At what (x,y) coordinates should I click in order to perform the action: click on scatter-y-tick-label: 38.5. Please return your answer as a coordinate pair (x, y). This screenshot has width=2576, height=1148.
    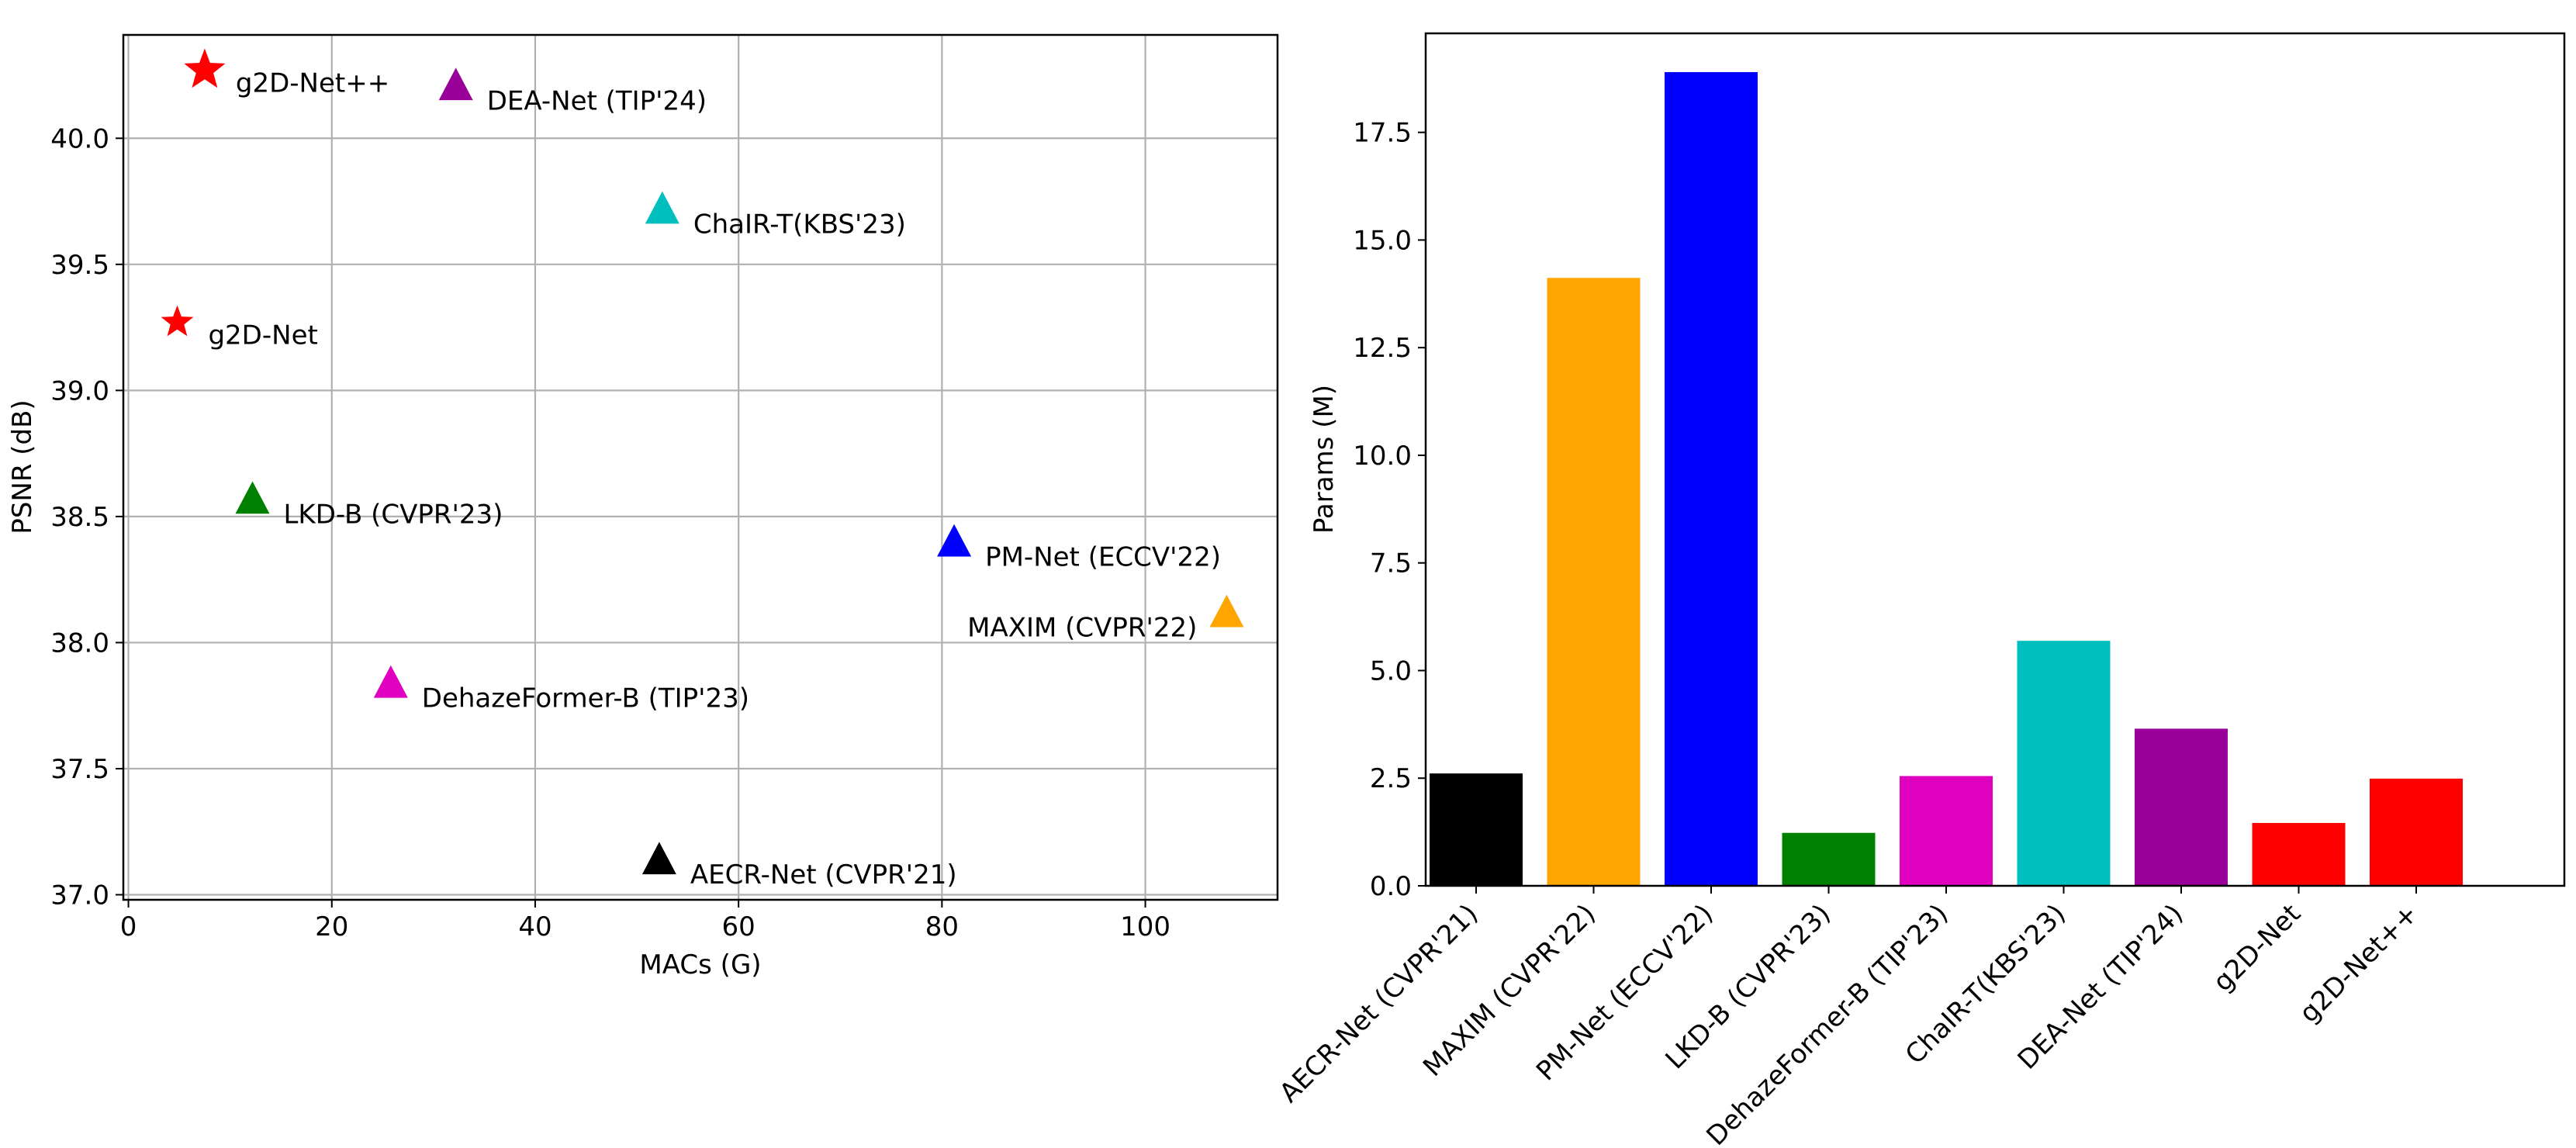
    Looking at the image, I should click on (79, 517).